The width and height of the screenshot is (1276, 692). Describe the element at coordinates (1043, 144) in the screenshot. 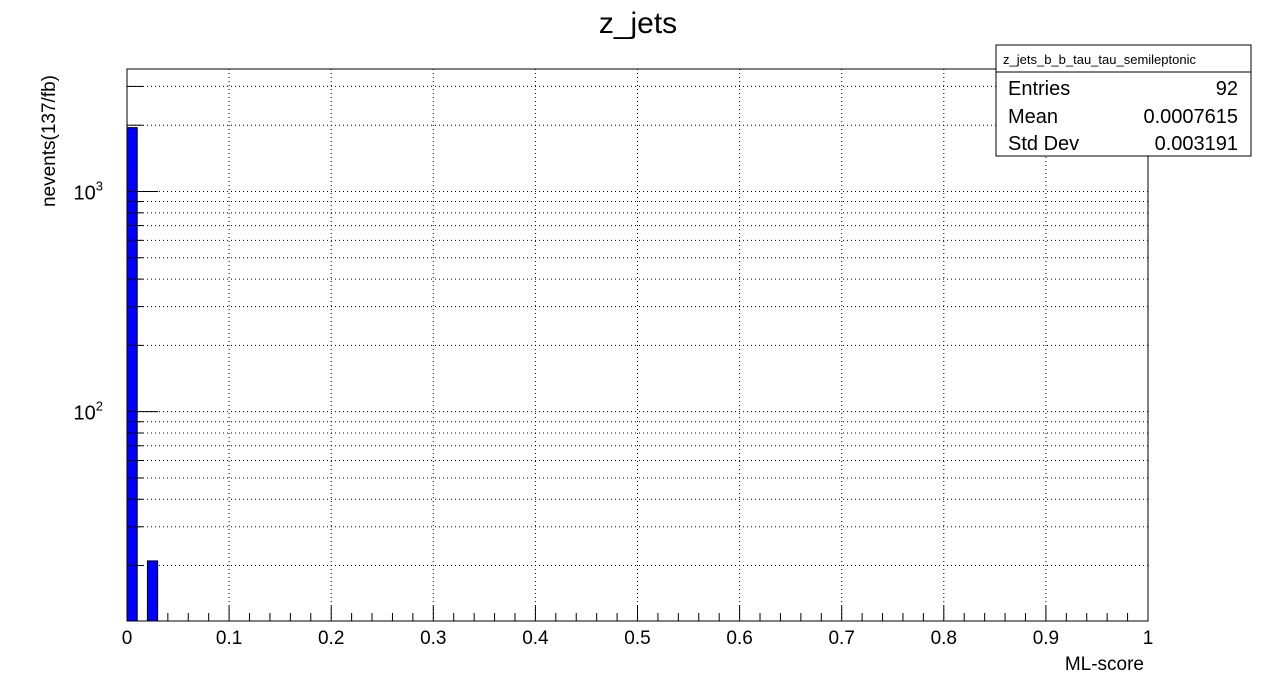

I see `stats-label-stddev: Std Dev` at that location.